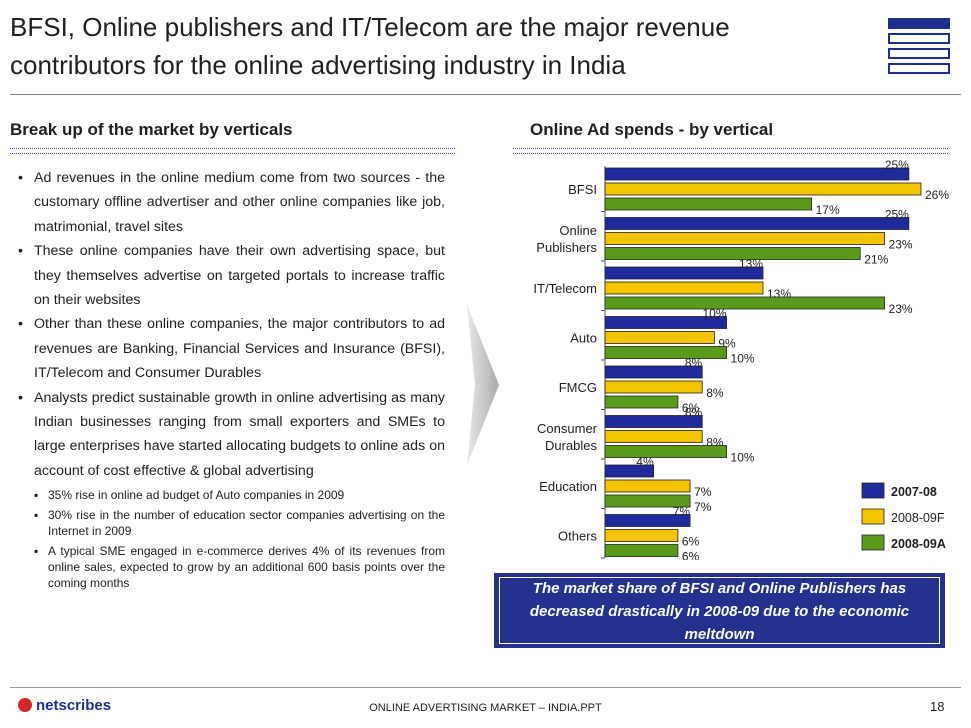 This screenshot has height=728, width=971. What do you see at coordinates (578, 387) in the screenshot?
I see `category-tick-label: FMCG` at bounding box center [578, 387].